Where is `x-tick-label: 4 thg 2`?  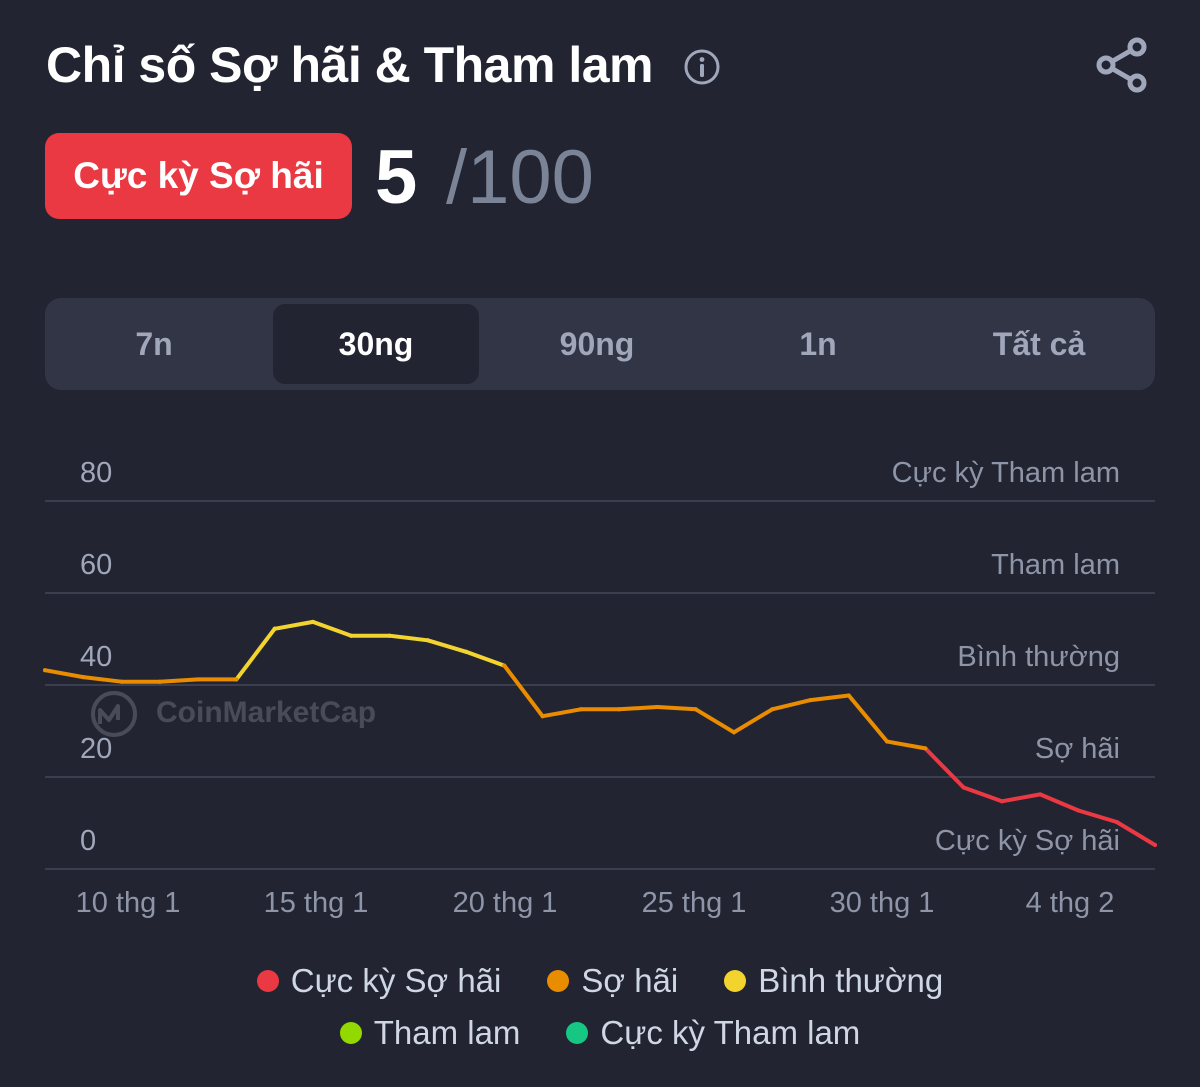 x-tick-label: 4 thg 2 is located at coordinates (1070, 903).